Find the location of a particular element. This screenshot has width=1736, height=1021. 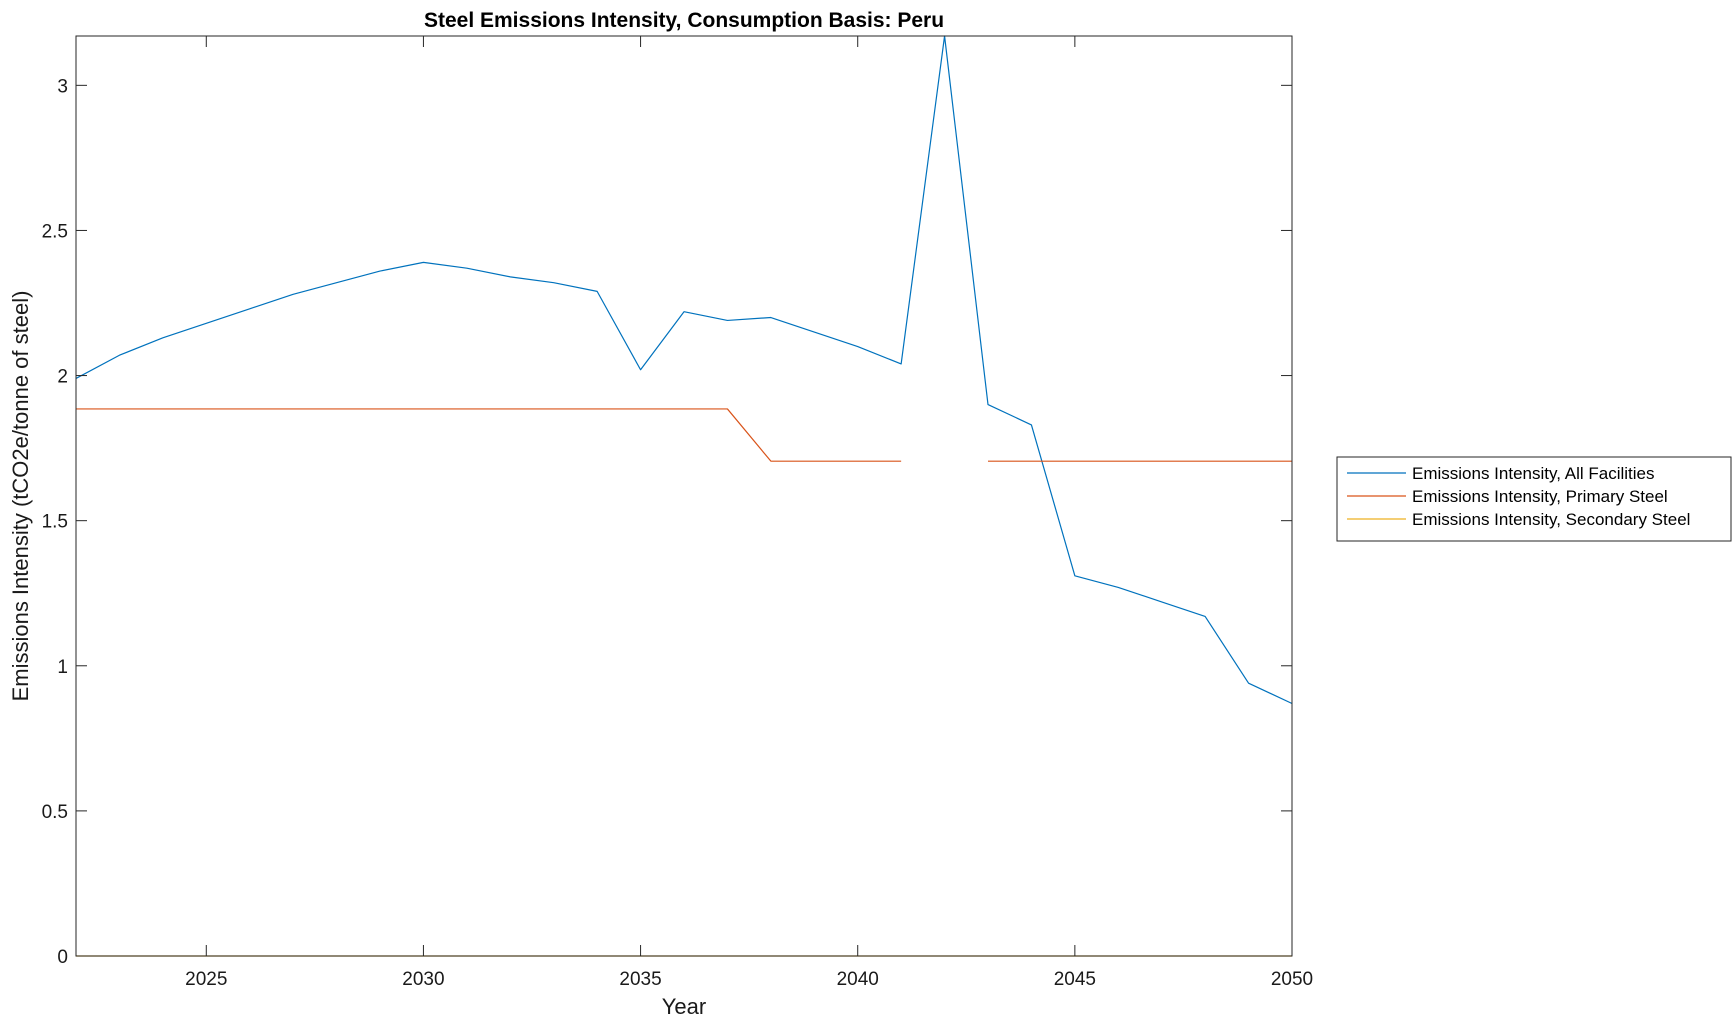

y-tick-label: 0.5 is located at coordinates (55, 812).